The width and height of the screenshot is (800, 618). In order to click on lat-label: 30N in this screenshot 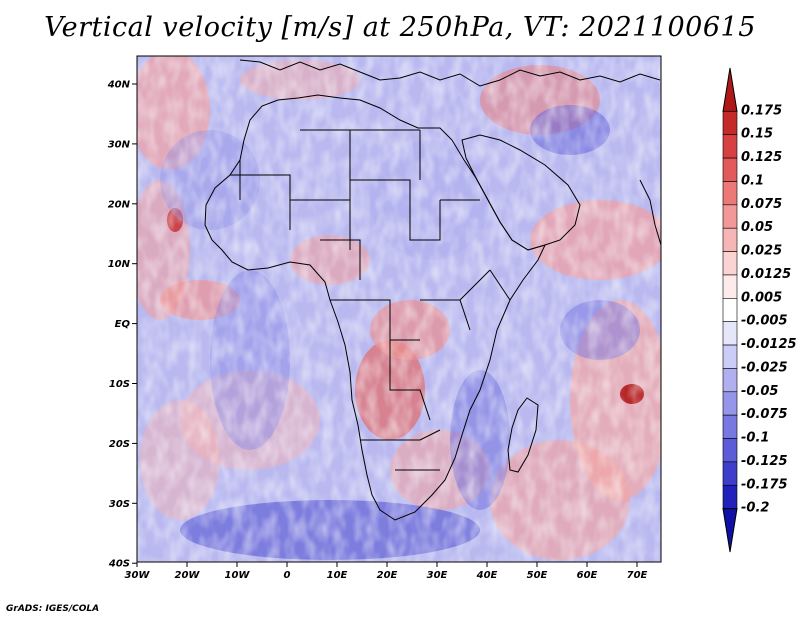, I will do `click(119, 144)`.